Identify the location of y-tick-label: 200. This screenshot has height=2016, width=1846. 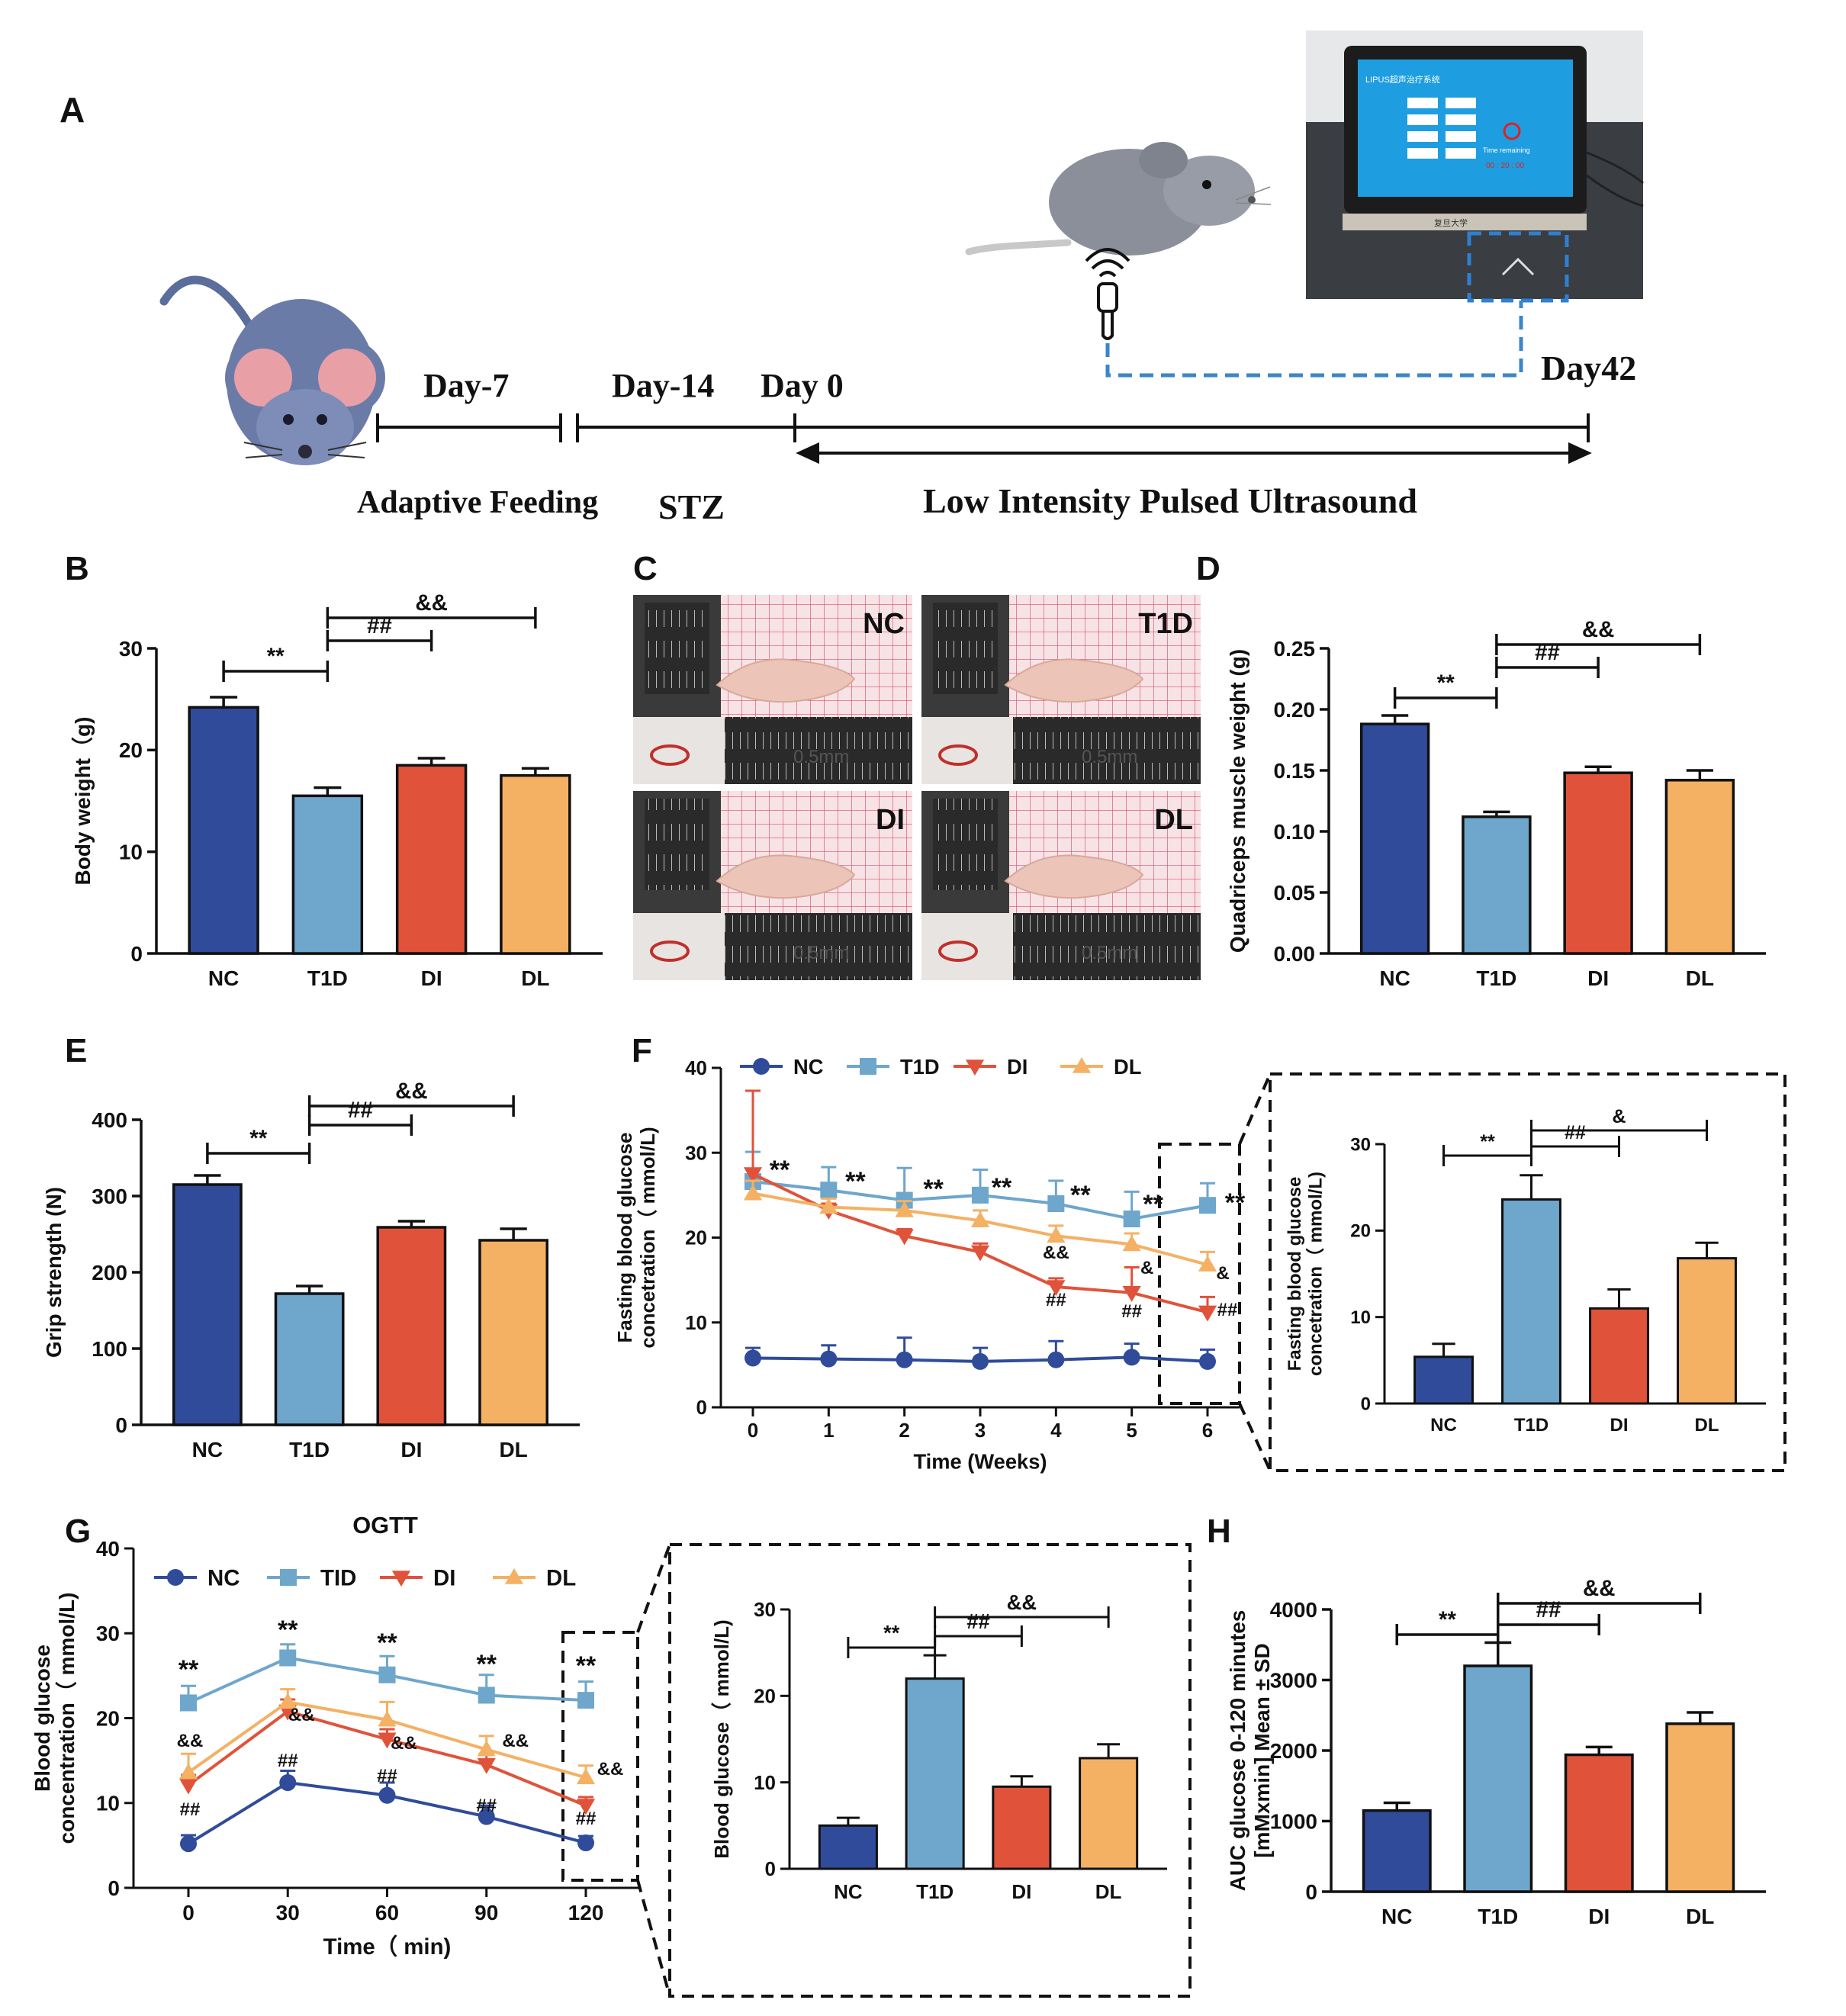
(109, 1273).